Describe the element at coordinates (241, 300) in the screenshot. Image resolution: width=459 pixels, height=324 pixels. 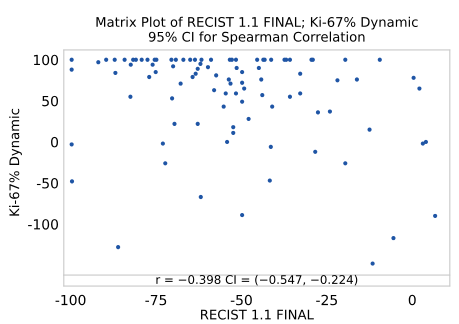
I see `x-tick-label: -50` at that location.